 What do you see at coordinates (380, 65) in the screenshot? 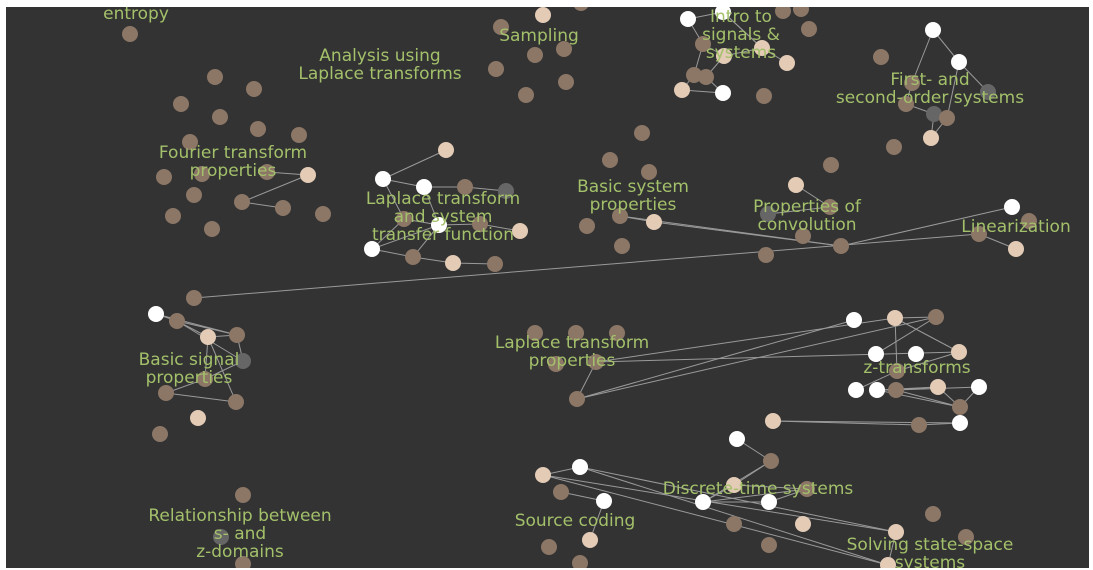
I see `cluster-label-analysis-laplace: Analysis using Laplace transforms` at bounding box center [380, 65].